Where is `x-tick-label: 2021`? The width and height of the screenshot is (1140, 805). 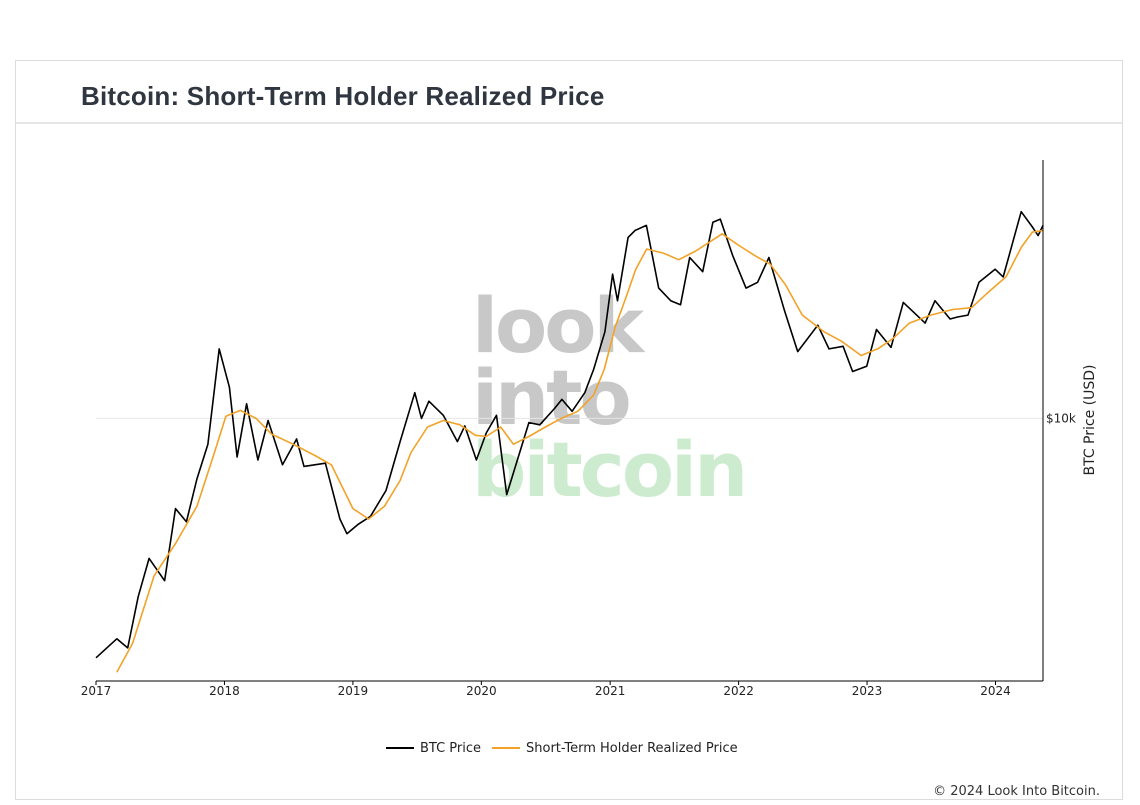
x-tick-label: 2021 is located at coordinates (610, 691).